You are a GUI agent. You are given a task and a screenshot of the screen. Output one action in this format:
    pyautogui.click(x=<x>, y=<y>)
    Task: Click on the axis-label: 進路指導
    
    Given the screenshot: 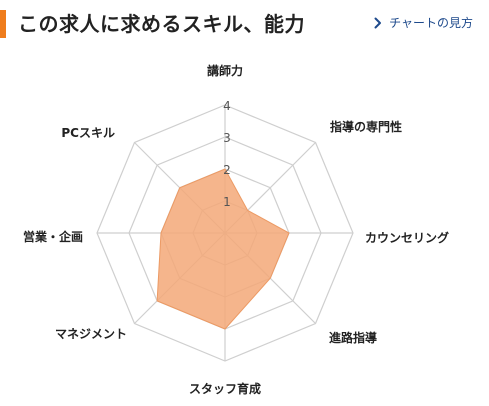 What is the action you would take?
    pyautogui.click(x=353, y=337)
    